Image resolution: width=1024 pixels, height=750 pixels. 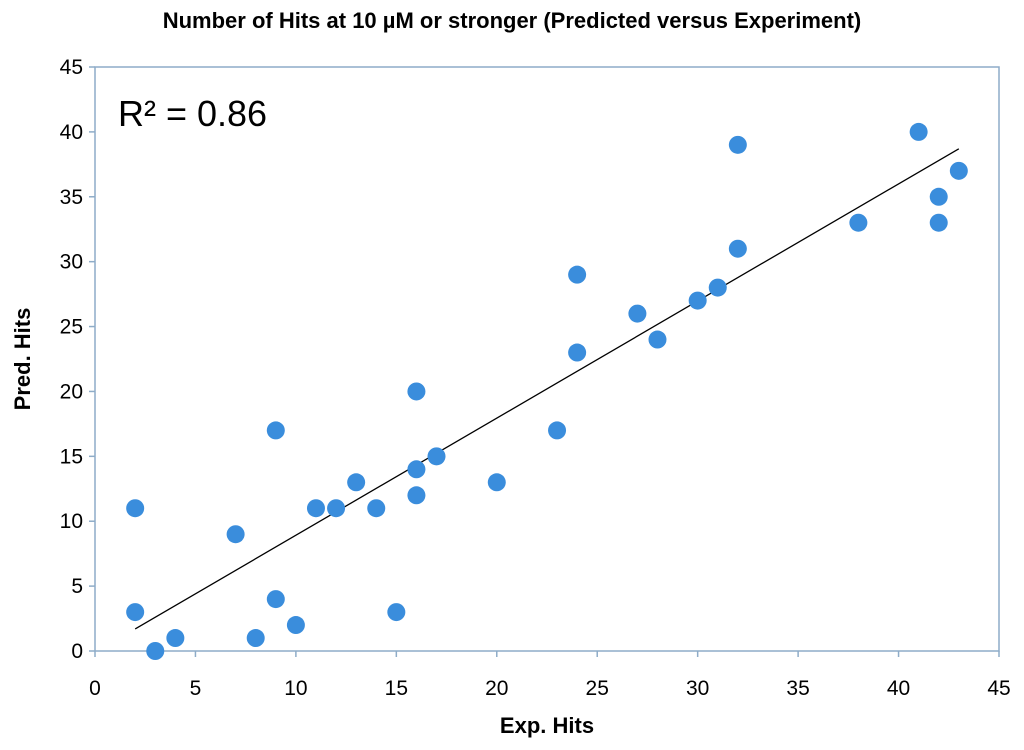 What do you see at coordinates (77, 586) in the screenshot?
I see `y-tick-label: 5` at bounding box center [77, 586].